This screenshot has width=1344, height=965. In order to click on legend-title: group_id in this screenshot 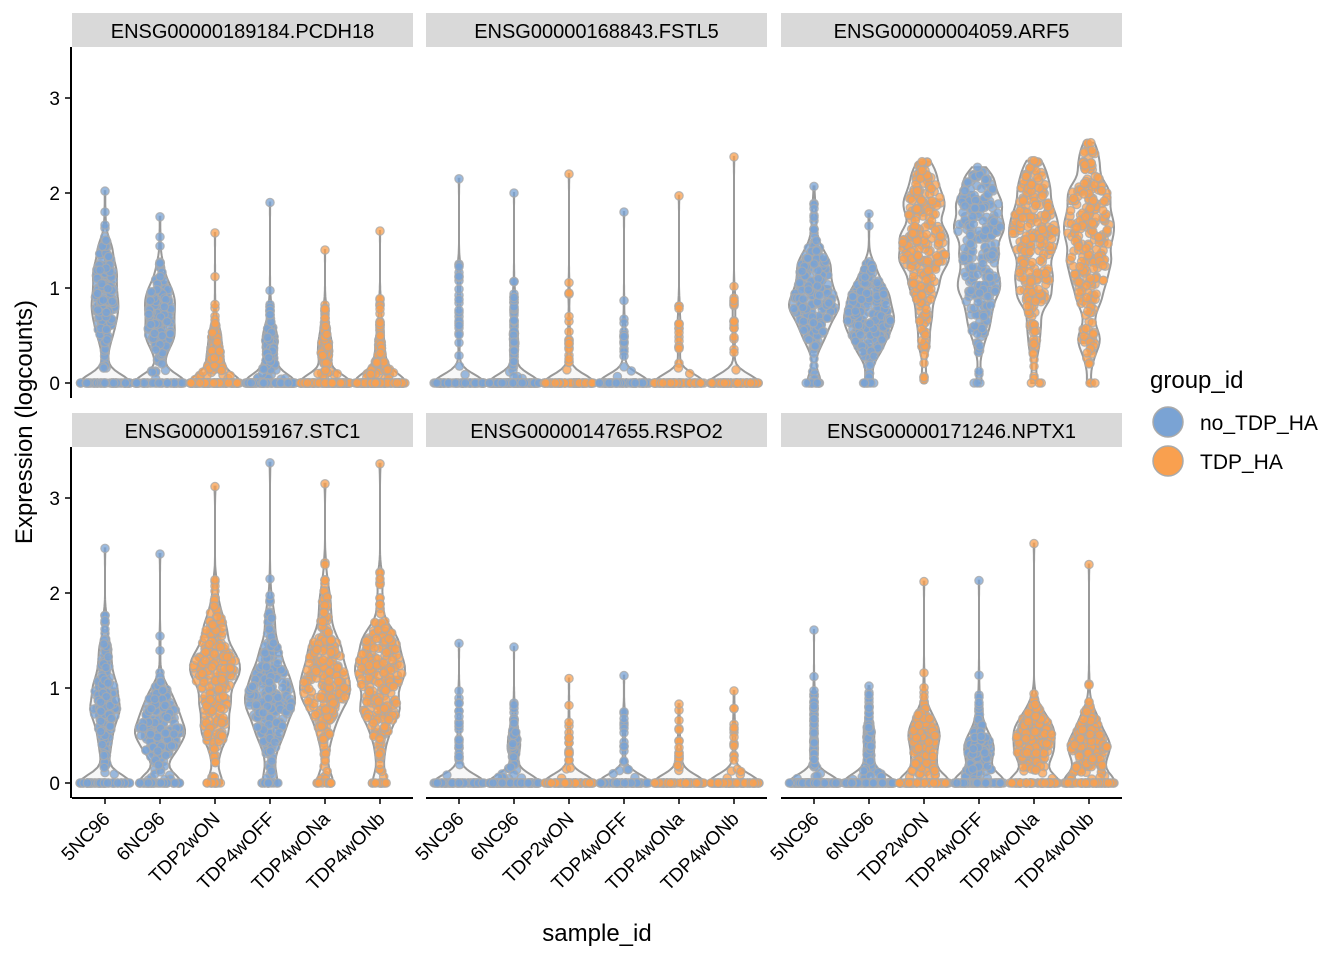, I will do `click(1196, 380)`.